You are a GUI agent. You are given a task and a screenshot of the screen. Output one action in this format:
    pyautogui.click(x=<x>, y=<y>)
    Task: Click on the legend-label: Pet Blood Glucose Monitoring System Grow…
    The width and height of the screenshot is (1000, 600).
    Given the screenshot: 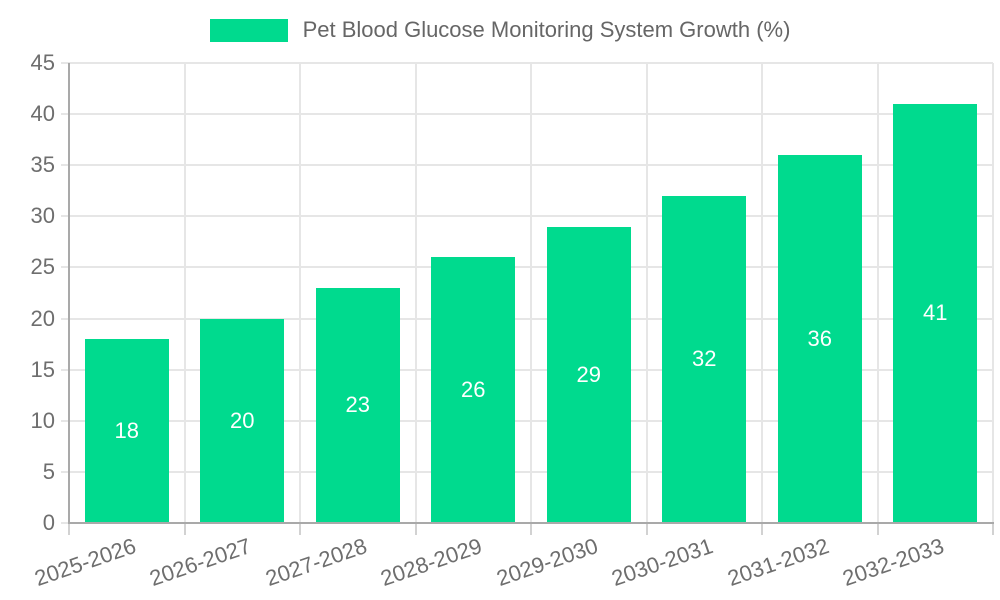 What is the action you would take?
    pyautogui.click(x=546, y=29)
    